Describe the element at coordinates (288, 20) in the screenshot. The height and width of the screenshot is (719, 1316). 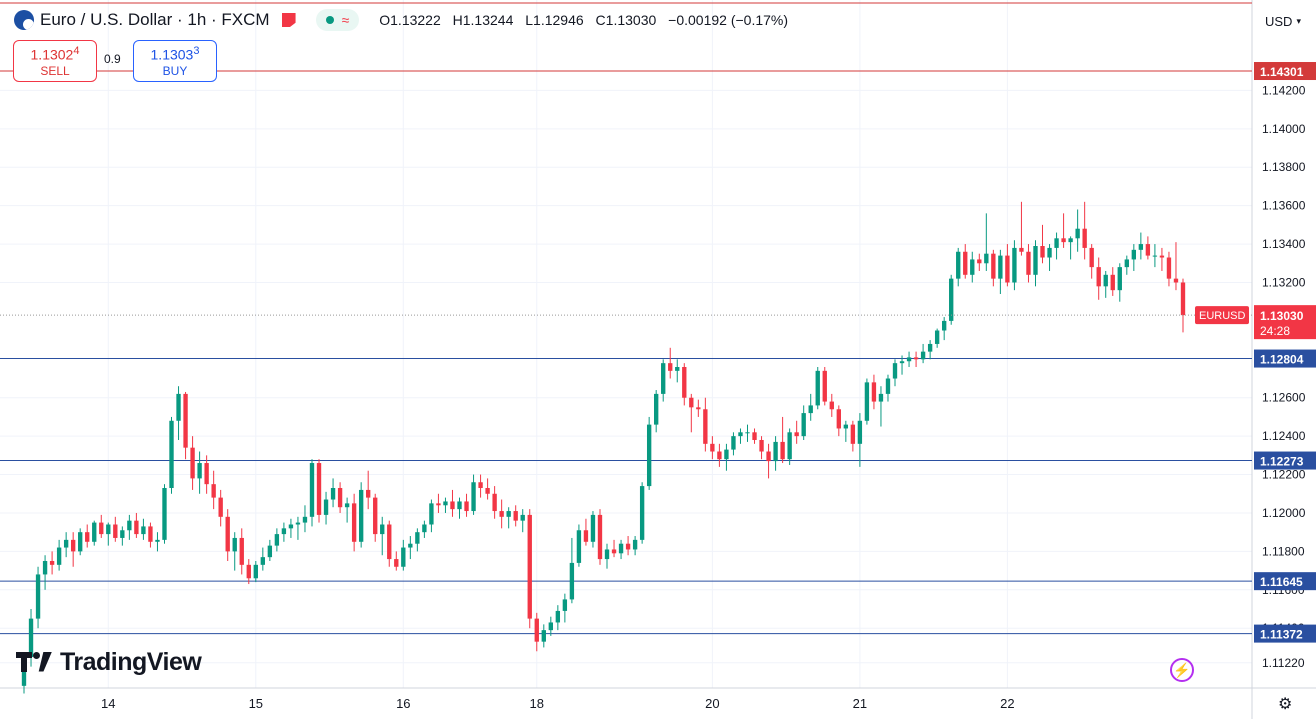
I see `alert-flag-icon` at that location.